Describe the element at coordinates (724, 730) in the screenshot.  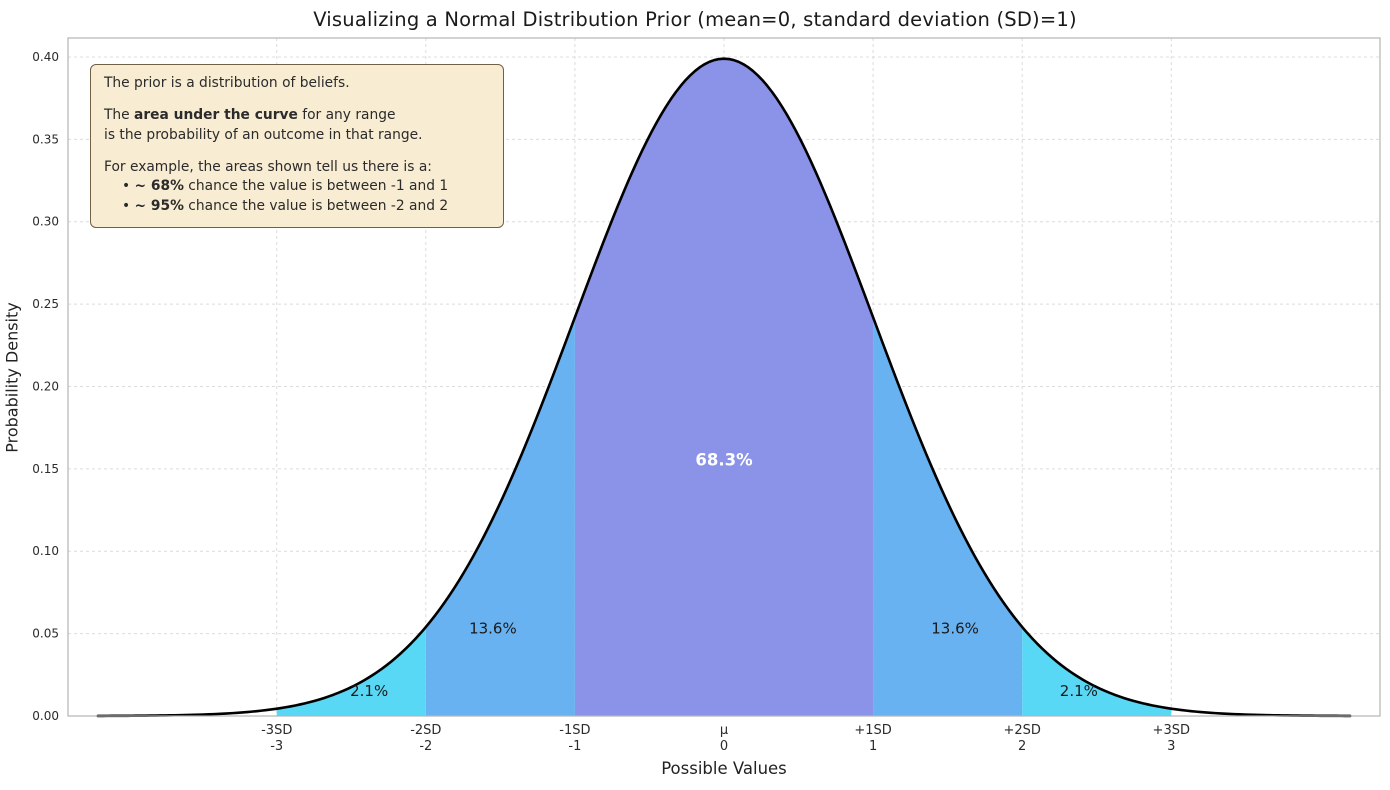
I see `x-tick-sd-label: μ` at that location.